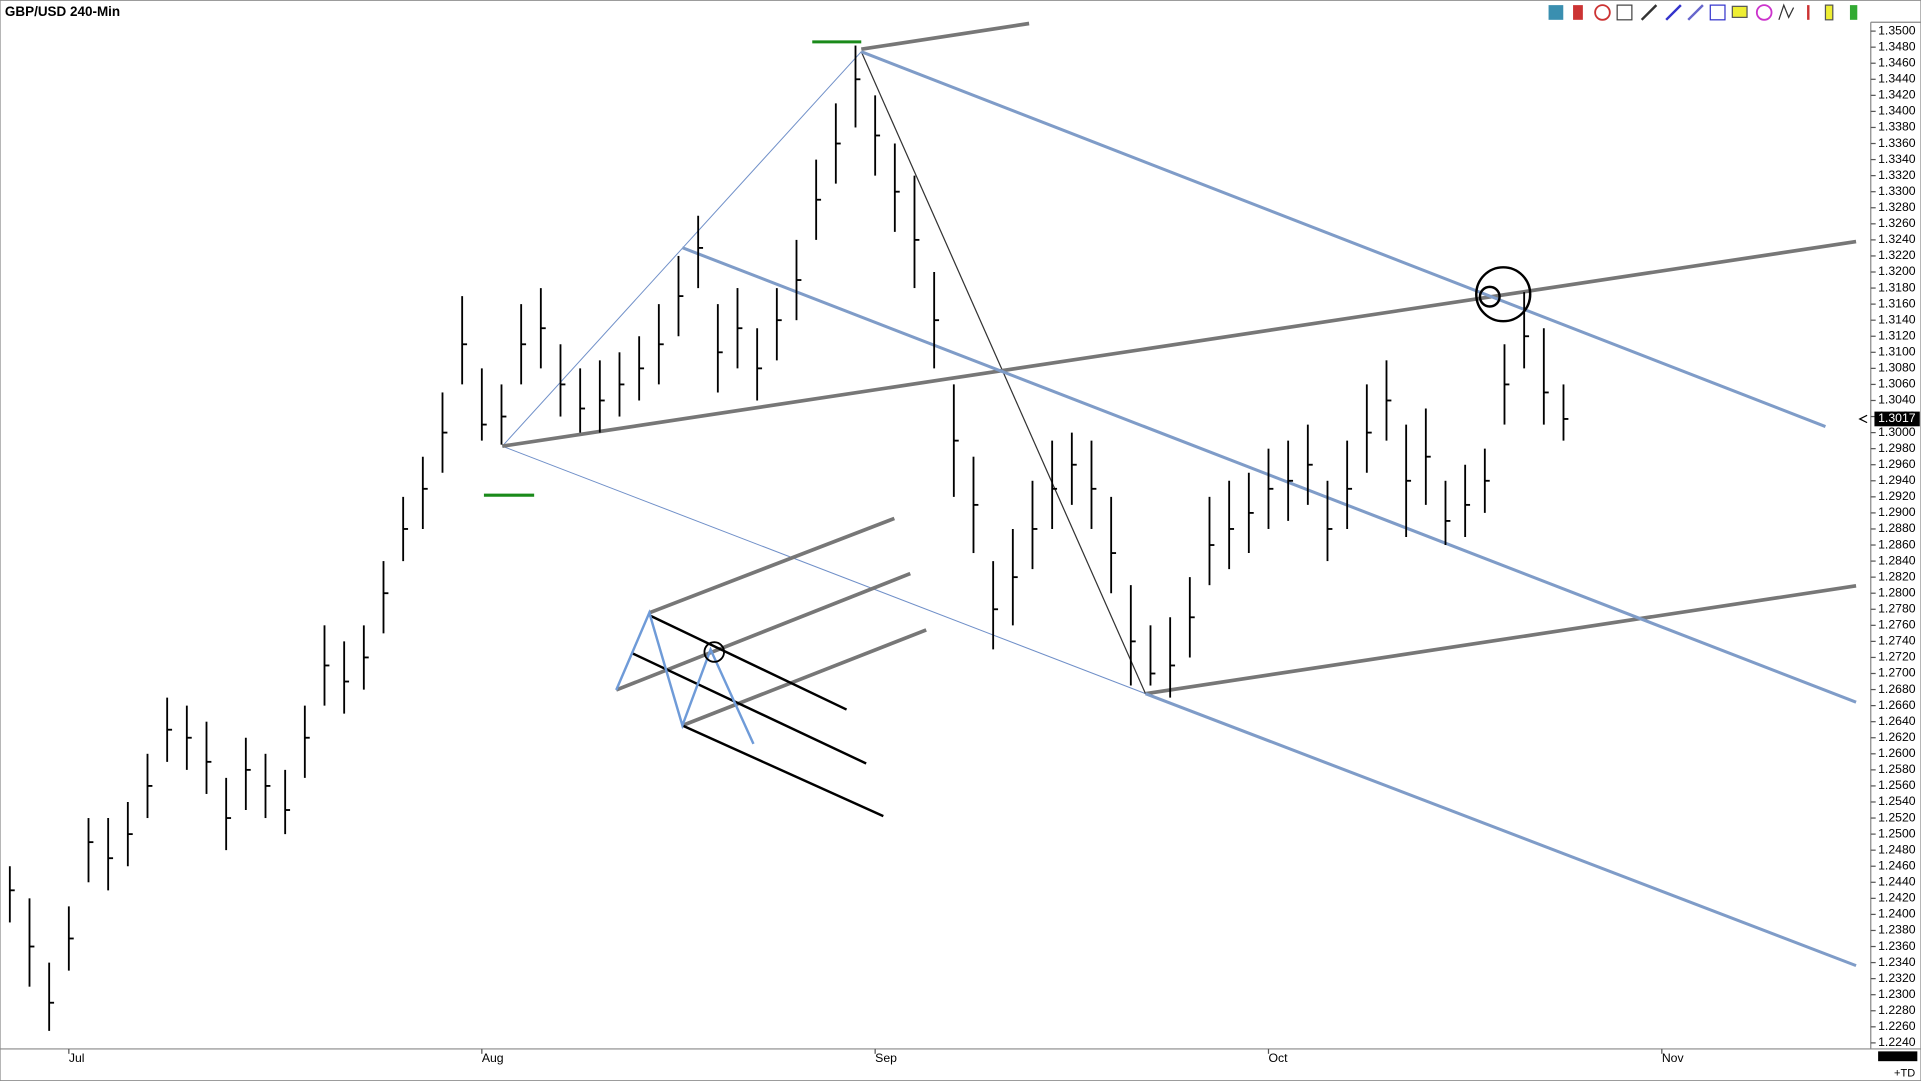  Describe the element at coordinates (1897, 255) in the screenshot. I see `y-tick-label: 1.3220` at that location.